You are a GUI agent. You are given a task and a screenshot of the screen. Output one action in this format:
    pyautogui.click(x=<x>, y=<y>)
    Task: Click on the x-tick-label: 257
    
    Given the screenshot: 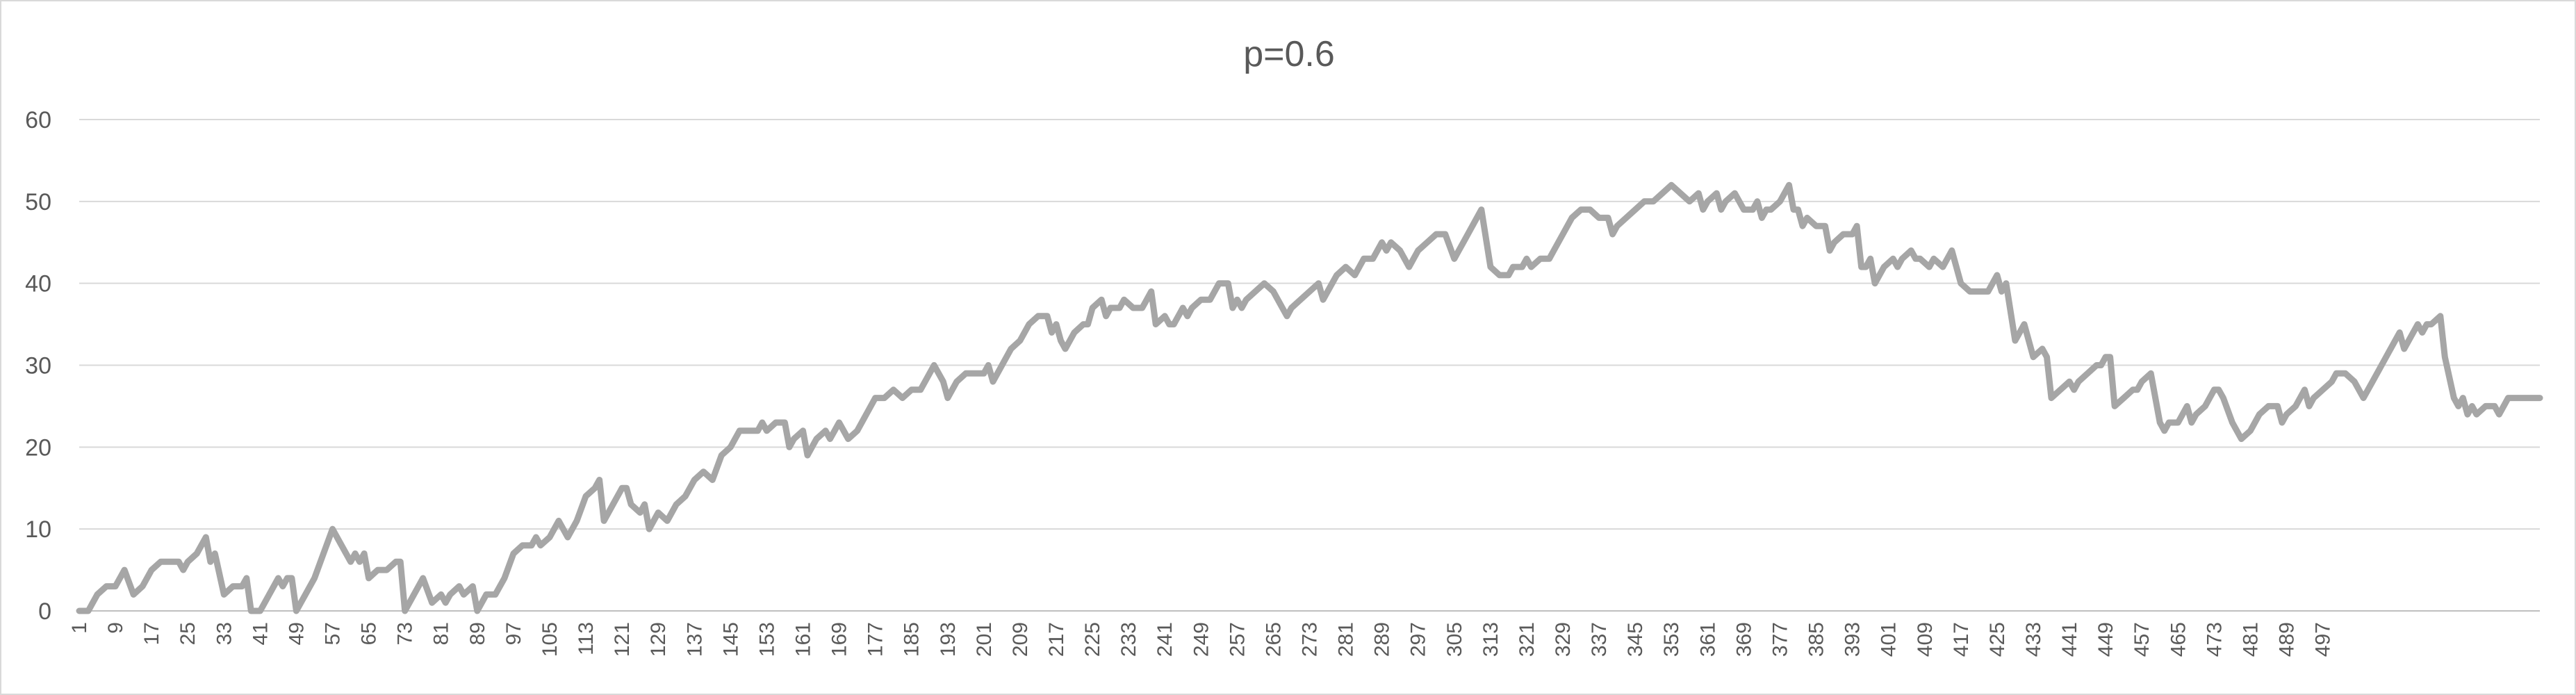 What is the action you would take?
    pyautogui.click(x=1237, y=639)
    